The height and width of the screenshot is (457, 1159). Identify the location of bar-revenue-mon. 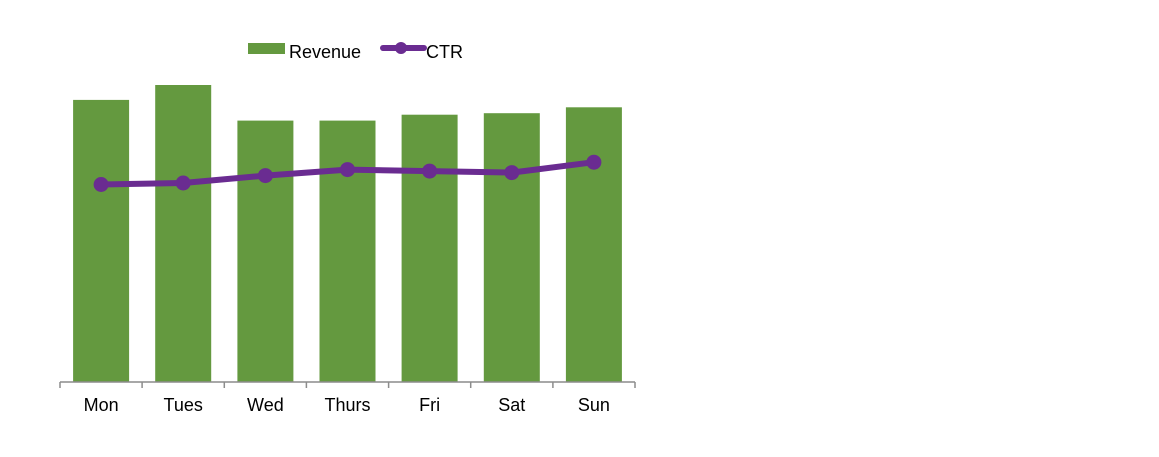
(101, 241).